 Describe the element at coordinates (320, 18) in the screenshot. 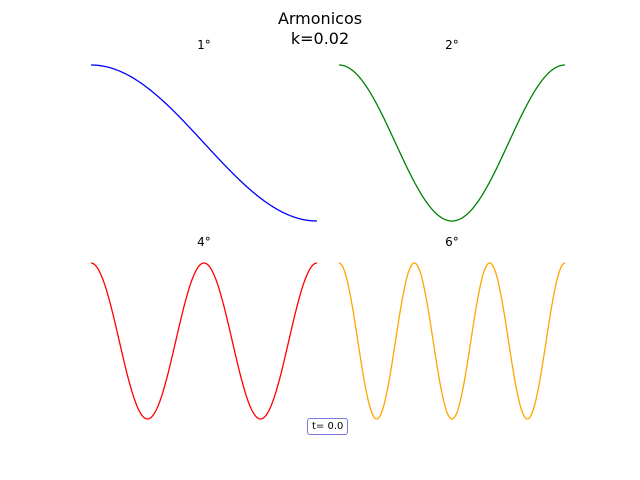

I see `figure-title: Armonicos` at that location.